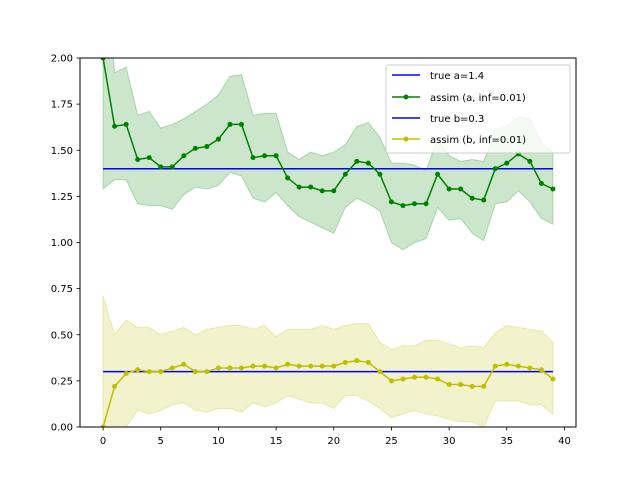  What do you see at coordinates (218, 441) in the screenshot?
I see `x-tick-label: 10` at bounding box center [218, 441].